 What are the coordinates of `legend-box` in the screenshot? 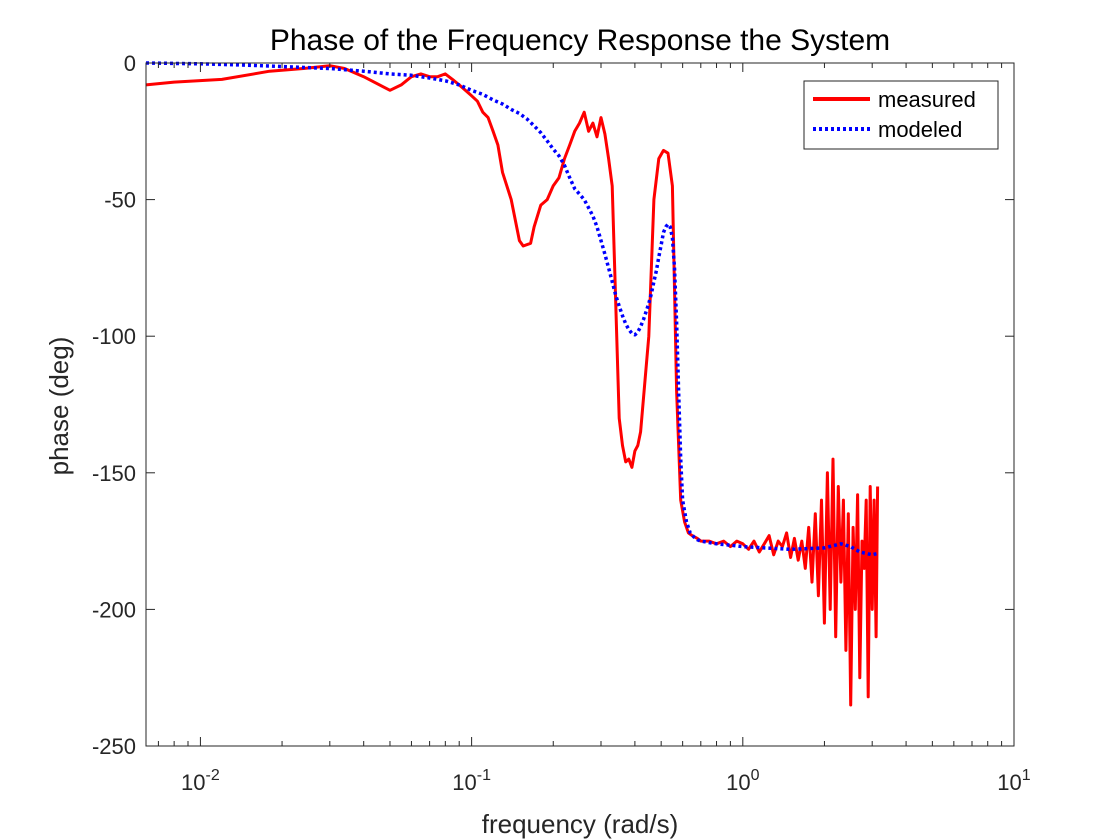 It's located at (901, 115).